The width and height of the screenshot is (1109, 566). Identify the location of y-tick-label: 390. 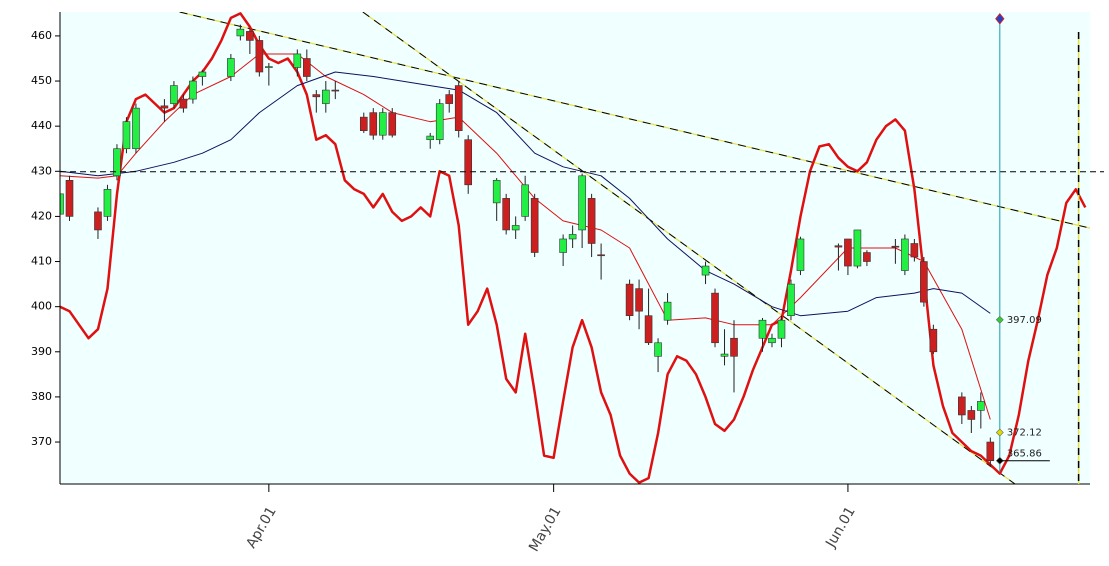
(41, 351).